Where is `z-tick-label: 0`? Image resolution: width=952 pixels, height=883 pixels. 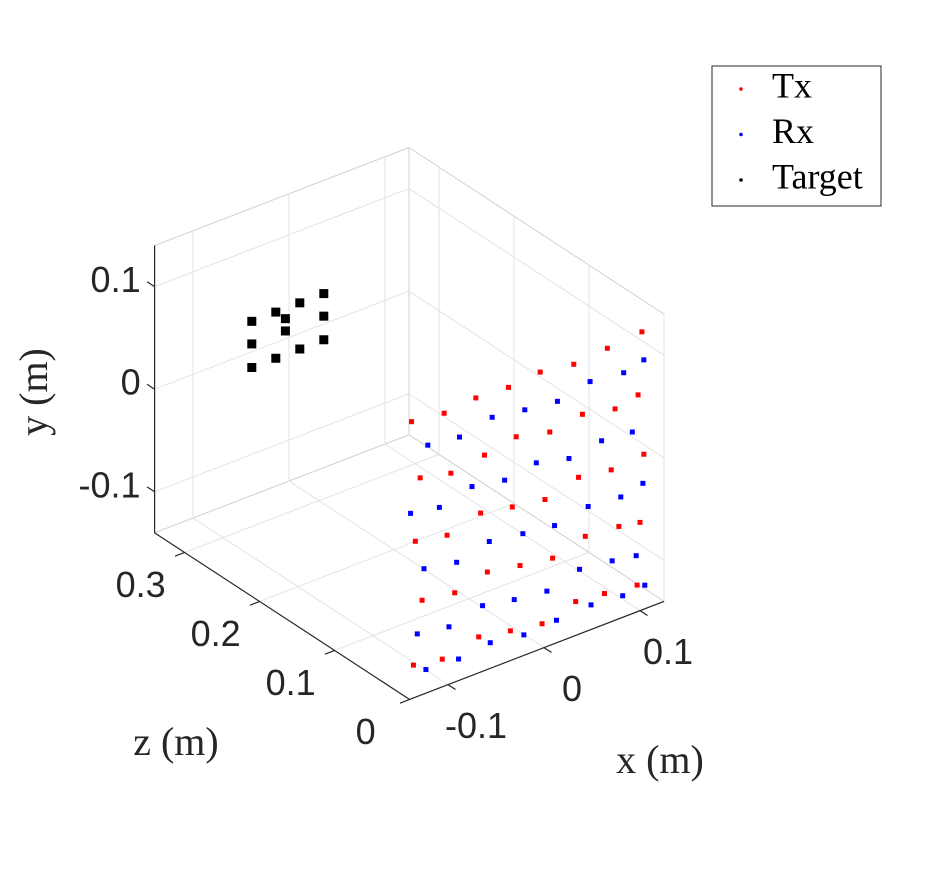 z-tick-label: 0 is located at coordinates (366, 731).